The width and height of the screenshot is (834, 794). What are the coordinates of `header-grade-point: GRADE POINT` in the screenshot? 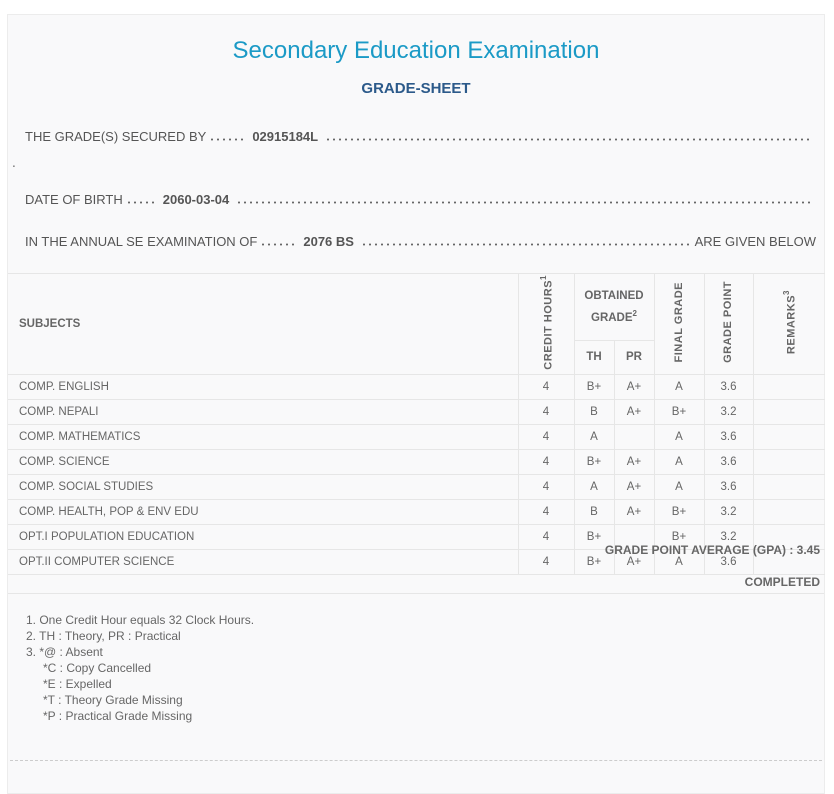 It's located at (728, 324).